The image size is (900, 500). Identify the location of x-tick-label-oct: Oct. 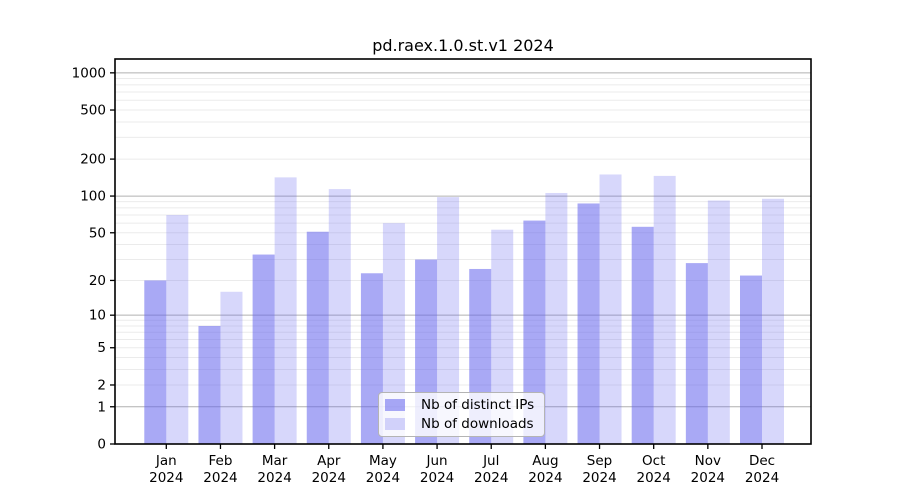
(653, 461).